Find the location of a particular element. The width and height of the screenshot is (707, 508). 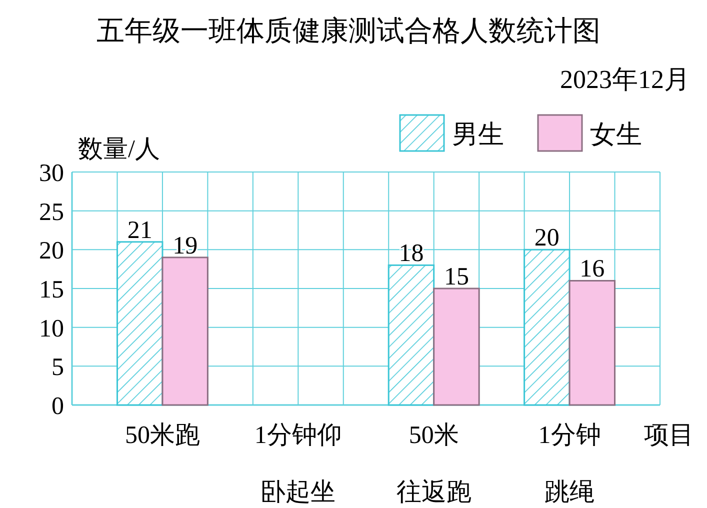

y-tick-label: 25 is located at coordinates (51, 212).